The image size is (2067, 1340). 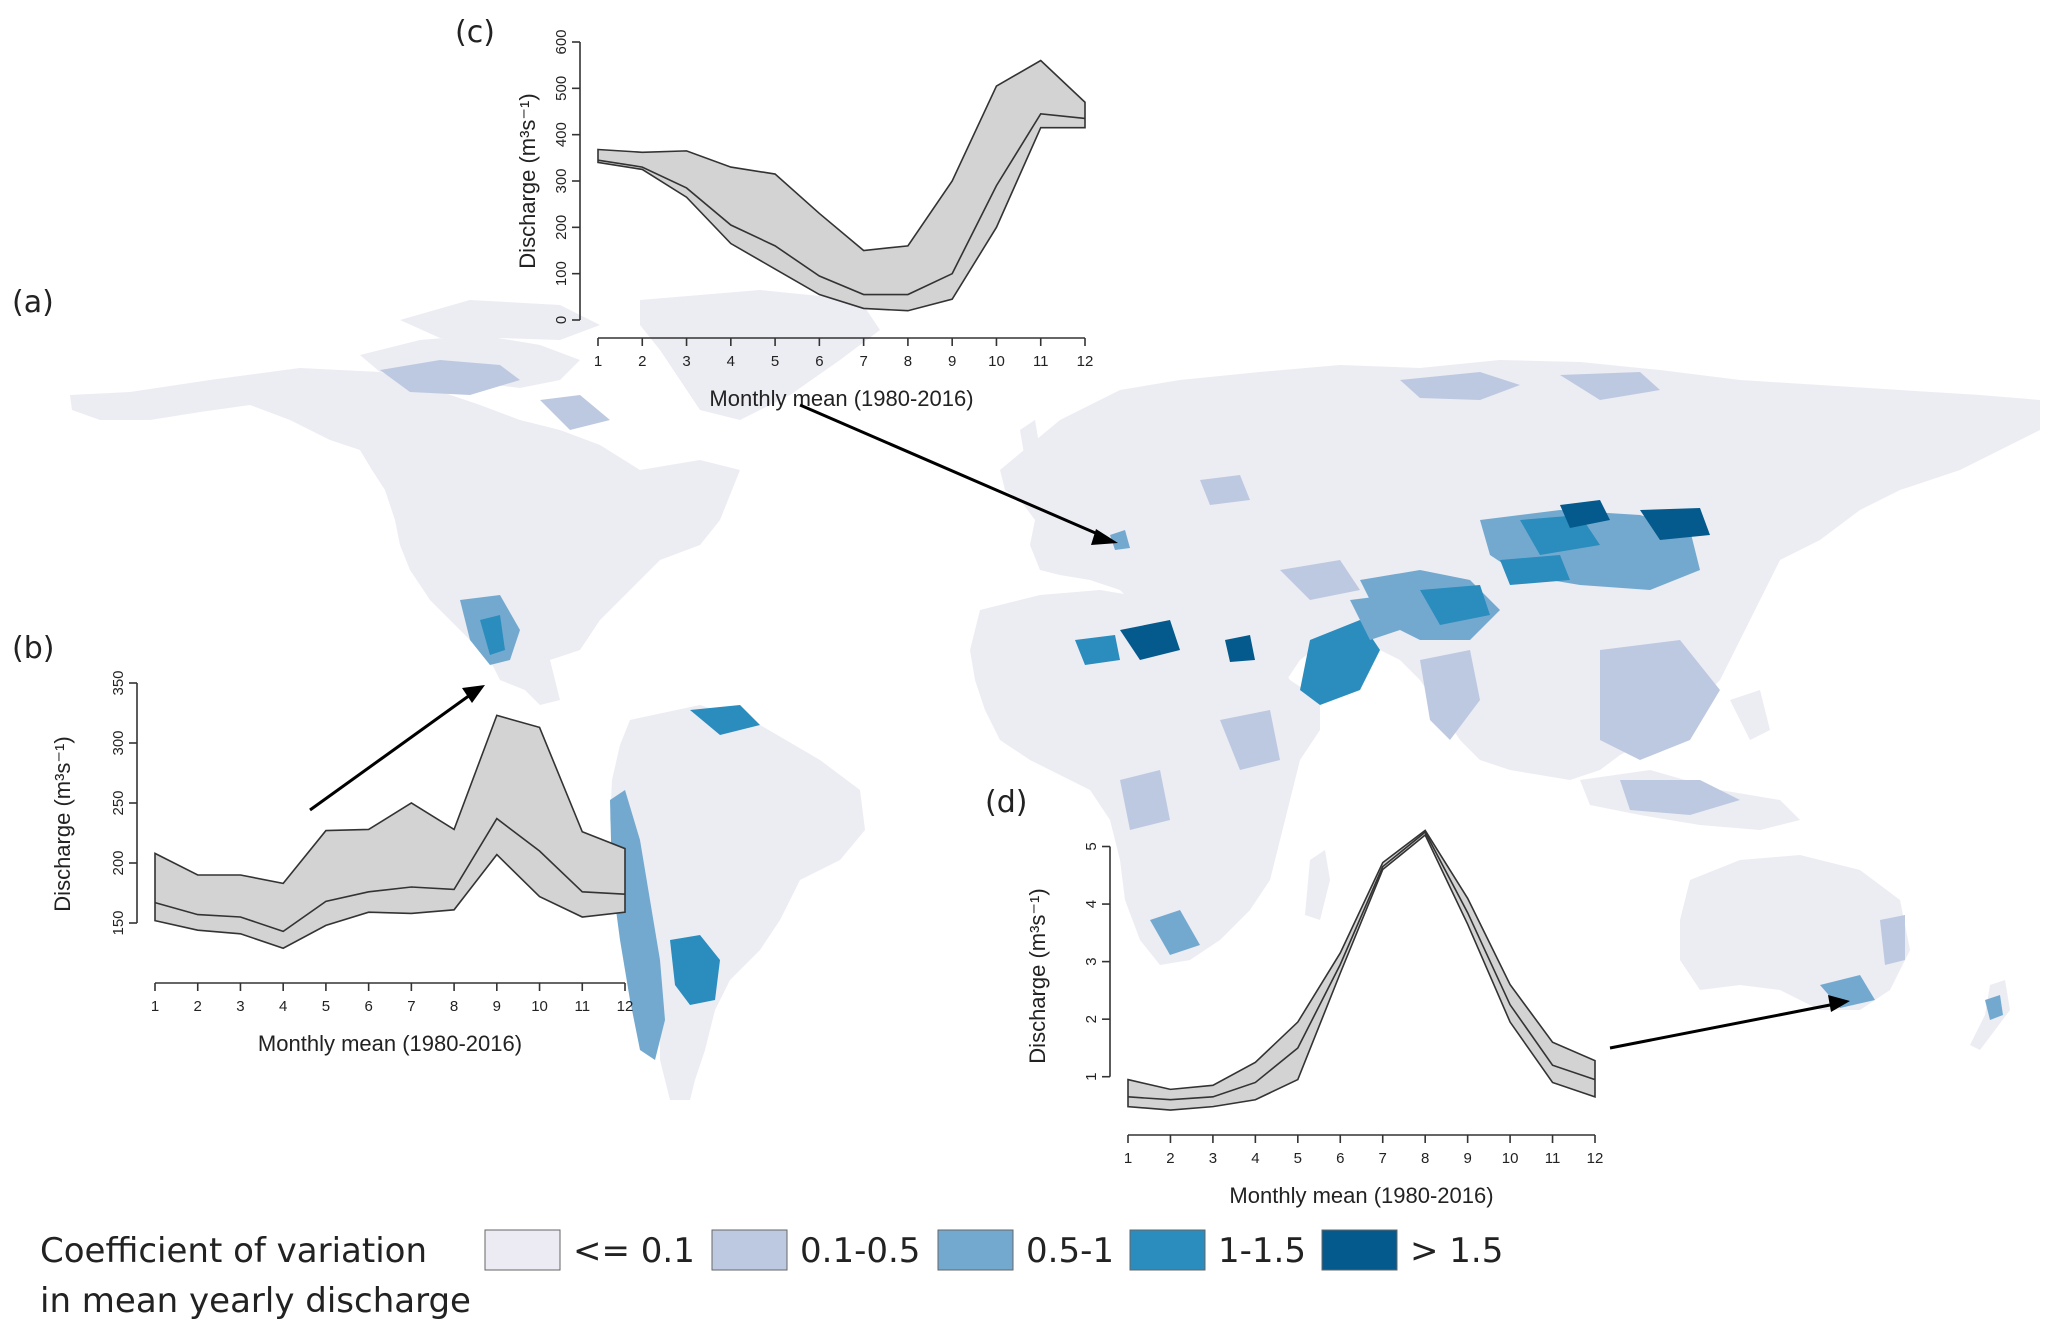 I want to click on range-band-b, so click(x=390, y=832).